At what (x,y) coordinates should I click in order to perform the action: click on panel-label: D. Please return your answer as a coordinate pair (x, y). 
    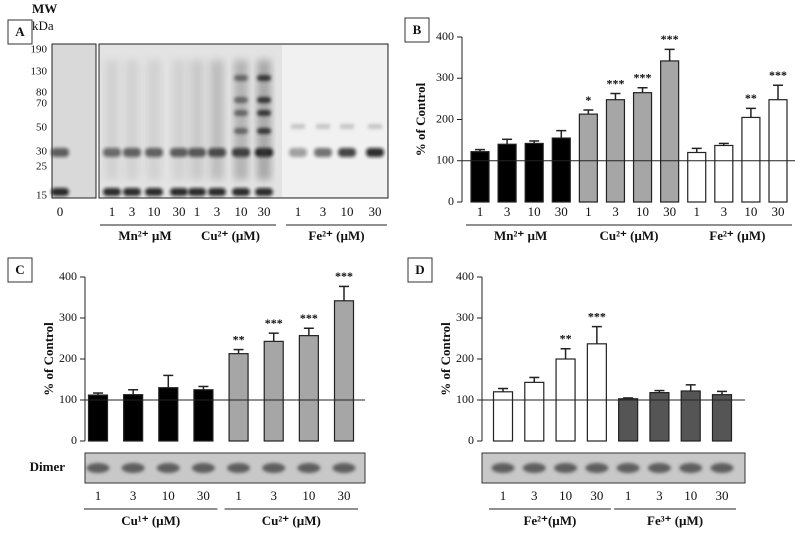
    Looking at the image, I should click on (419, 269).